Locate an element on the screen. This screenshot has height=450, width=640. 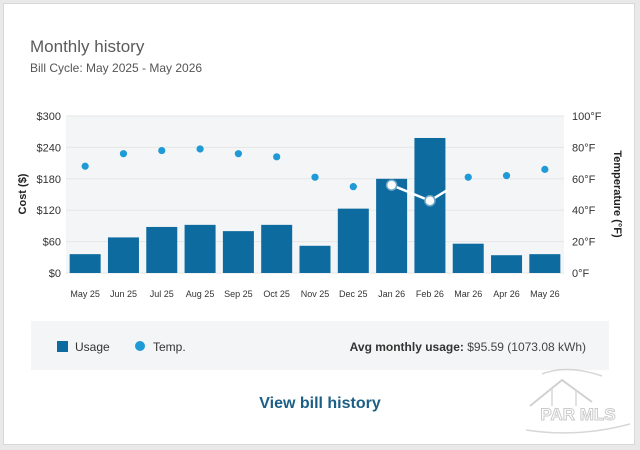
x-tick-label: Feb 26 is located at coordinates (430, 294).